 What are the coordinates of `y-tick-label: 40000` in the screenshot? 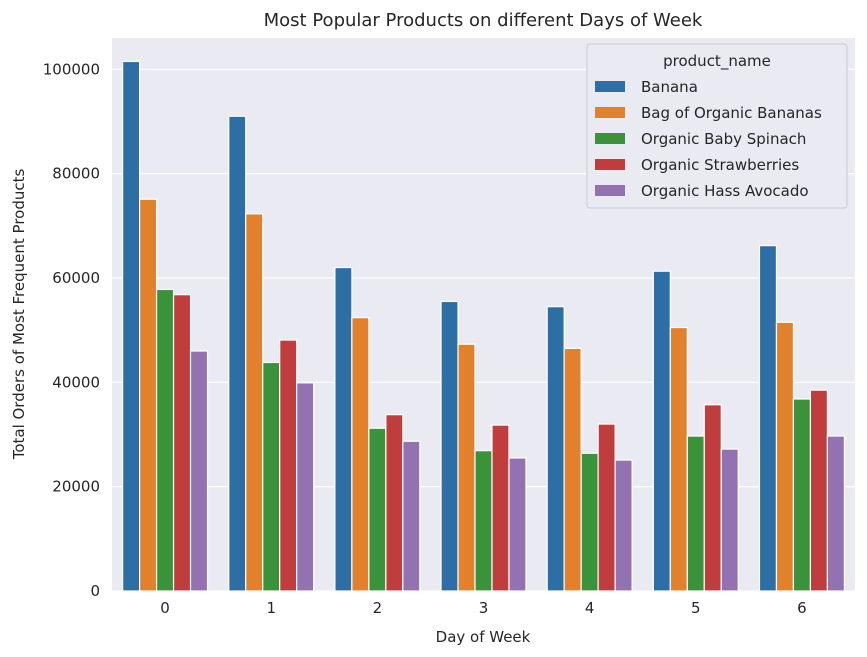 It's located at (76, 382).